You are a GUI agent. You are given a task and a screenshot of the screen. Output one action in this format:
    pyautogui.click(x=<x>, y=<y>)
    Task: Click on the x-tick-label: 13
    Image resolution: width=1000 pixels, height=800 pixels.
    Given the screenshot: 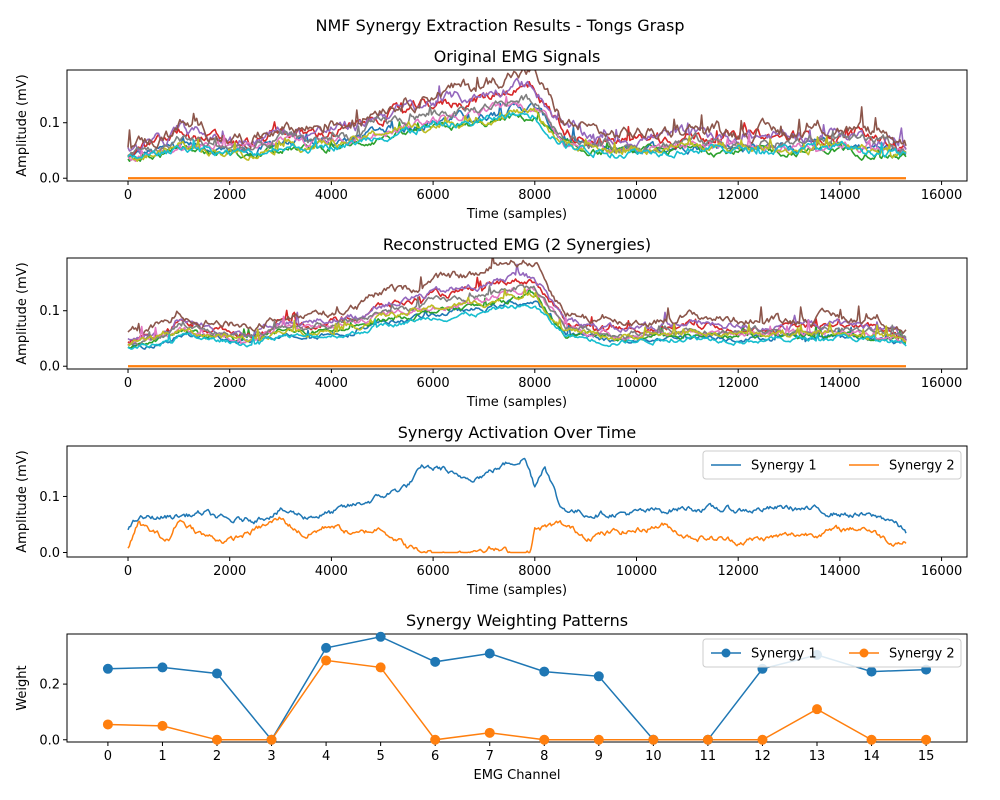 What is the action you would take?
    pyautogui.click(x=817, y=756)
    